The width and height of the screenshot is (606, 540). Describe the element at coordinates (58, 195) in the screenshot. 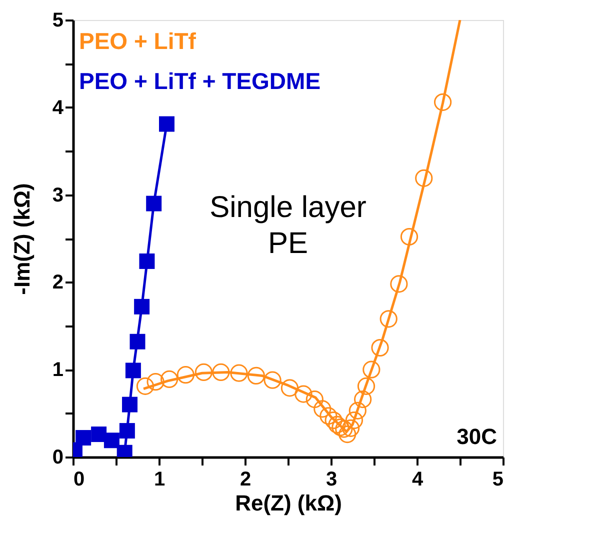

I see `y-tick-label: 3` at that location.